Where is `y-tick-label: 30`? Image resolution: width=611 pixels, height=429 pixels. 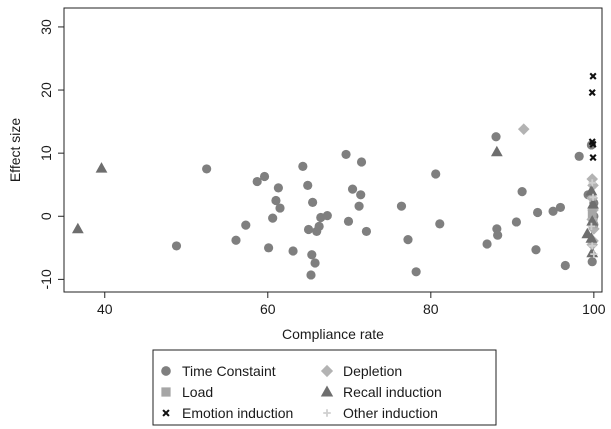 y-tick-label: 30 is located at coordinates (46, 27).